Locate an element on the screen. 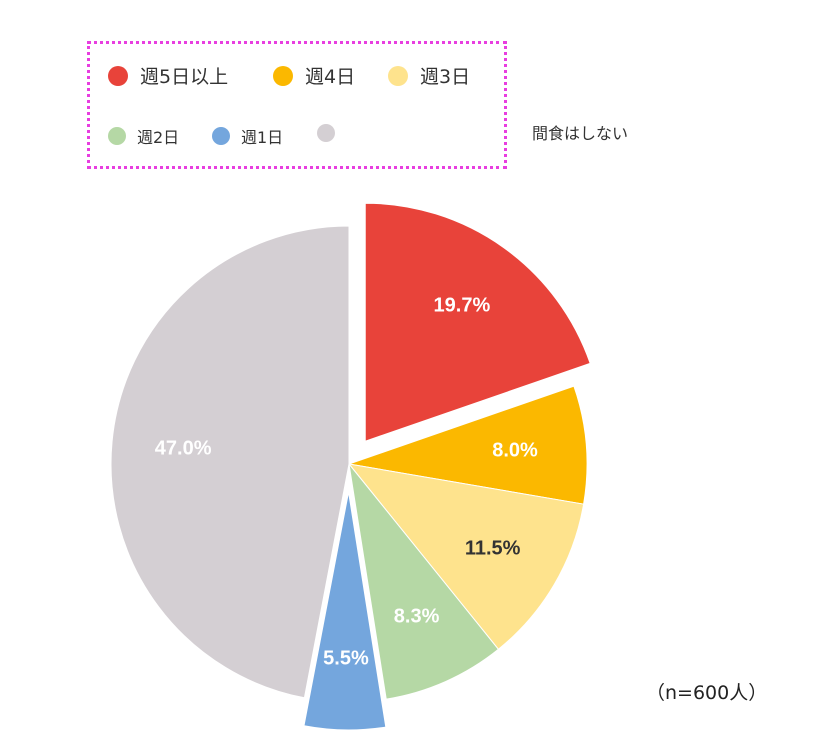 The height and width of the screenshot is (744, 838). legend-item-4days: 週4日 is located at coordinates (314, 75).